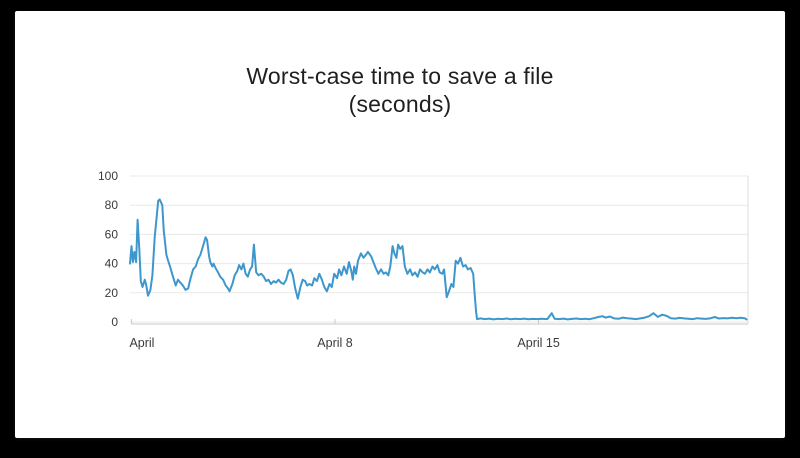  I want to click on x-tick-label: April 8, so click(334, 343).